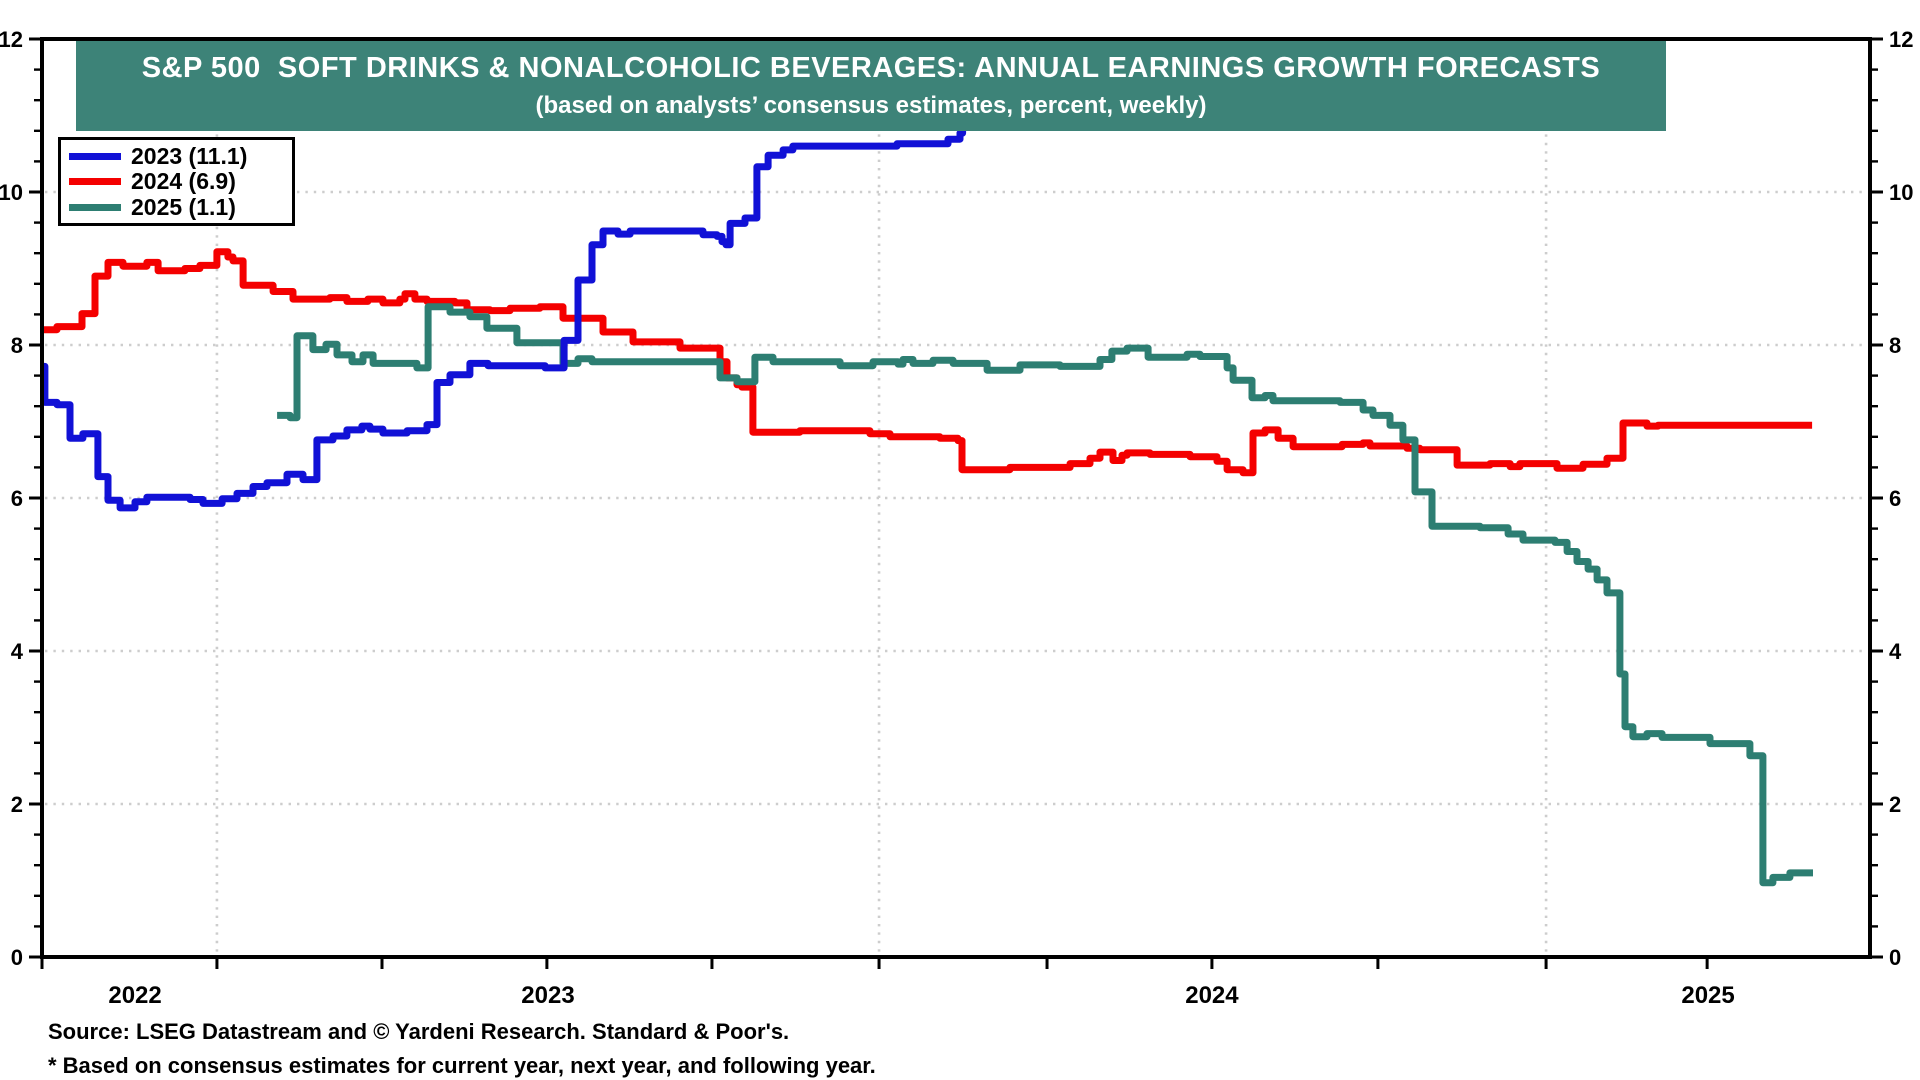 This screenshot has width=1920, height=1080. I want to click on y-axis-label-left: 4, so click(17, 651).